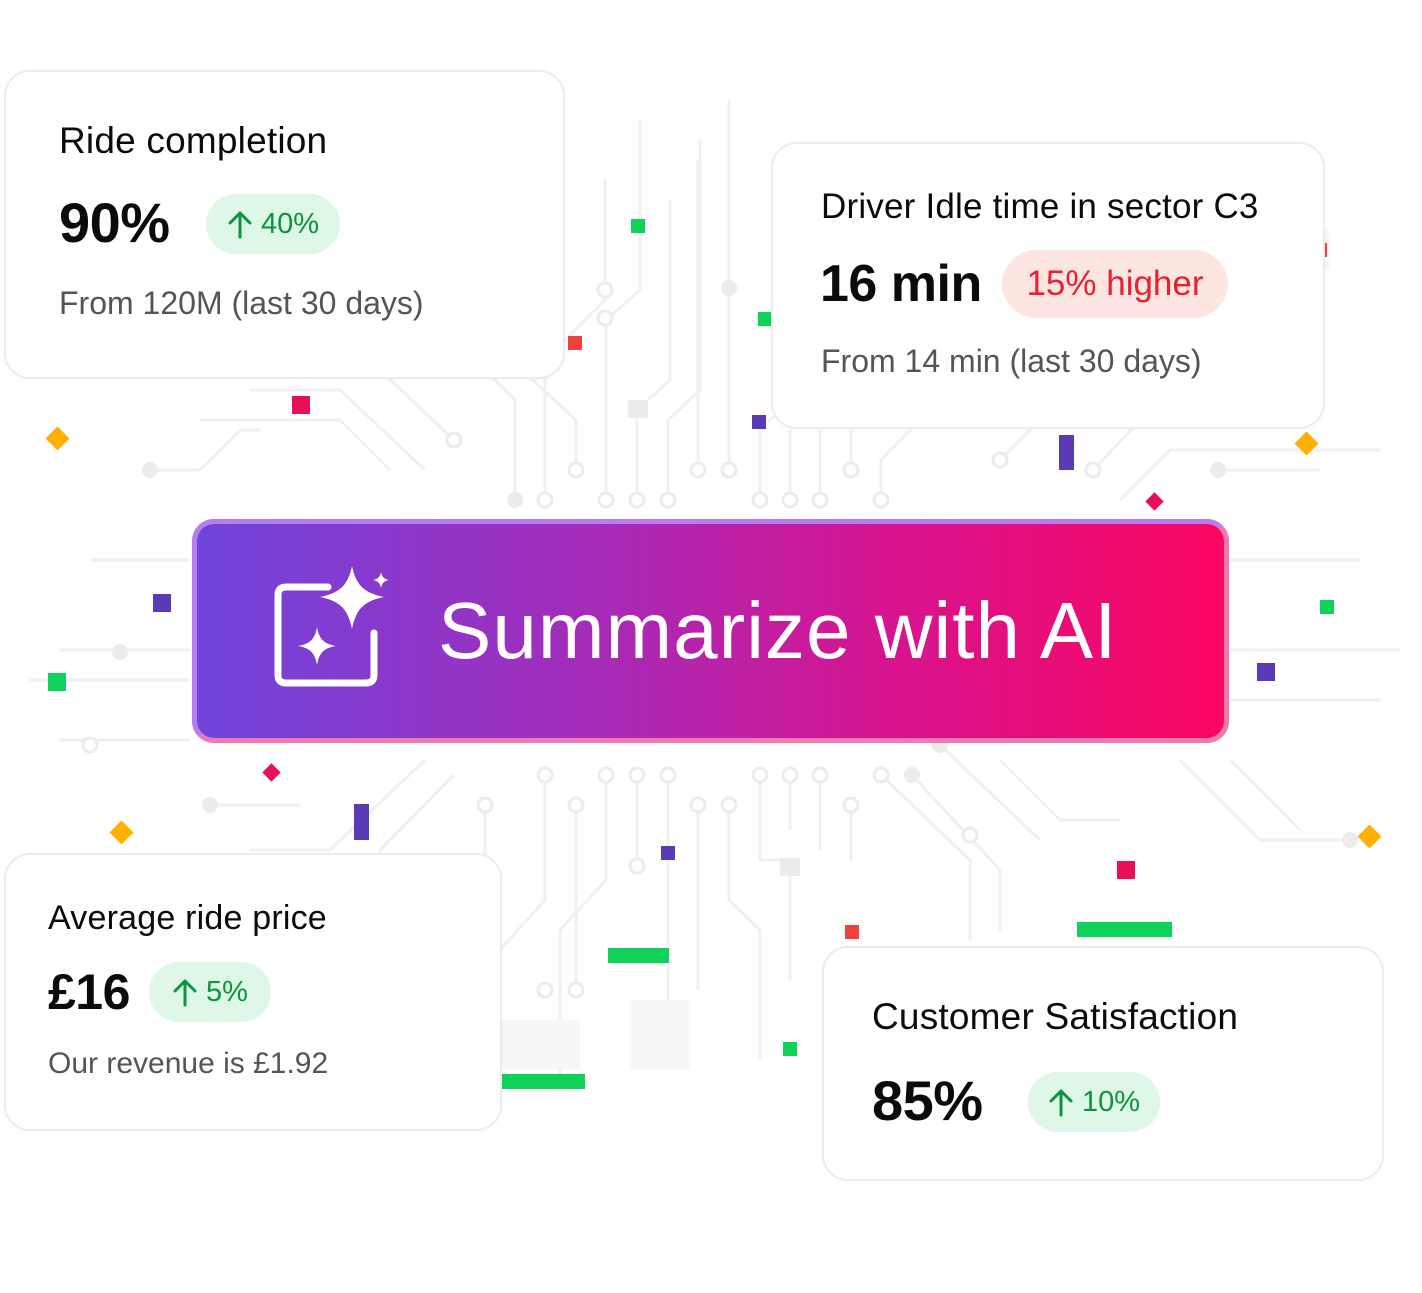  What do you see at coordinates (1040, 206) in the screenshot?
I see `card-title: Driver Idle time in sector C3` at bounding box center [1040, 206].